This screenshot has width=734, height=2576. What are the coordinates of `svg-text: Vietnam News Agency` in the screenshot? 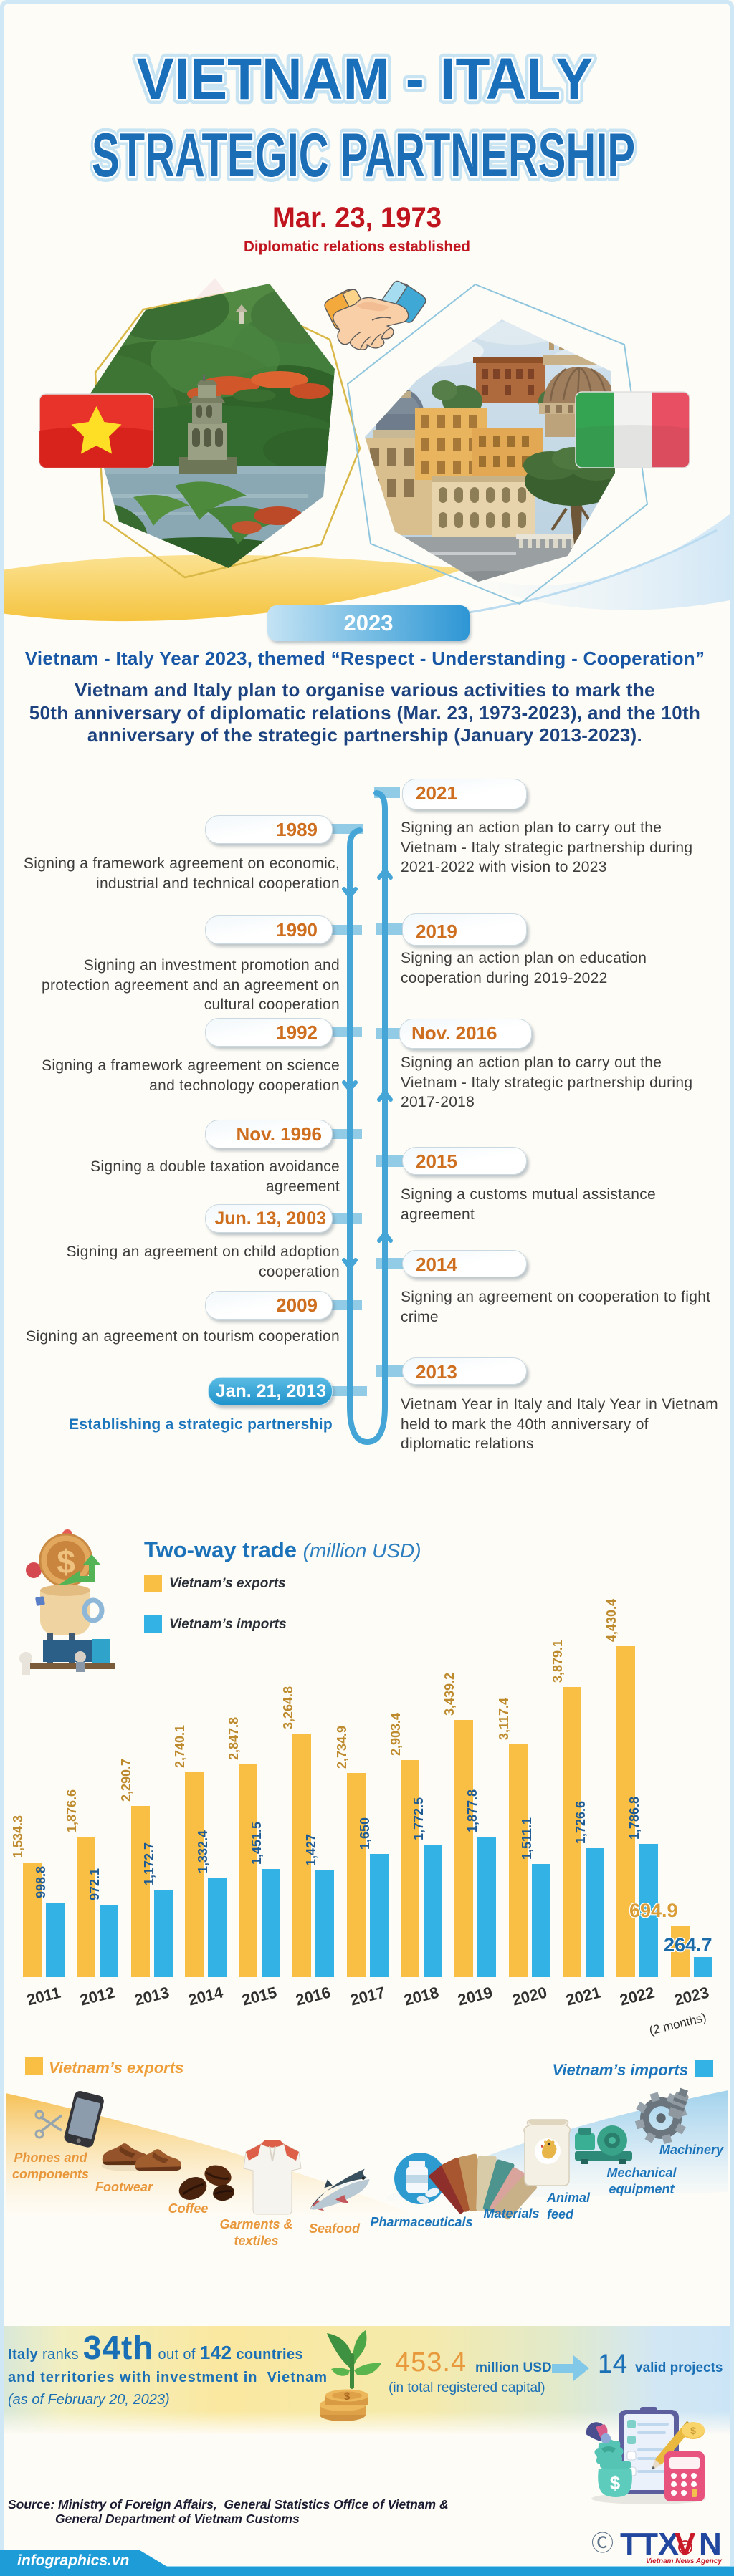 It's located at (684, 2561).